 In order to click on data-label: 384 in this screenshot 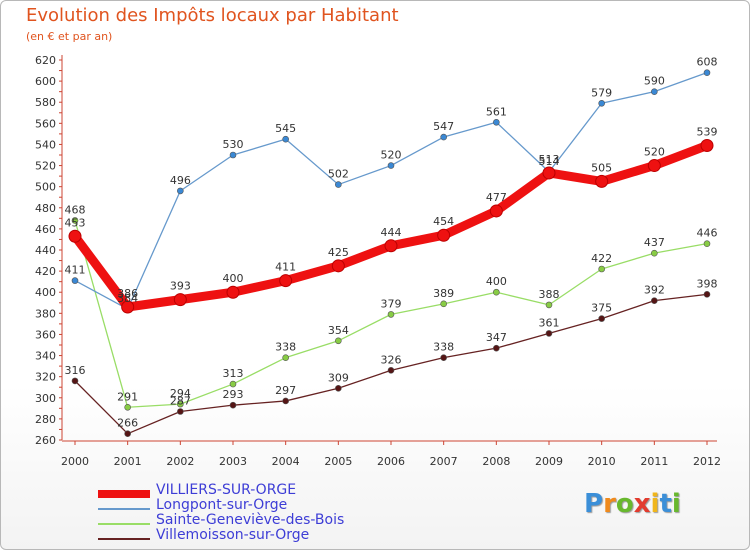, I will do `click(127, 298)`.